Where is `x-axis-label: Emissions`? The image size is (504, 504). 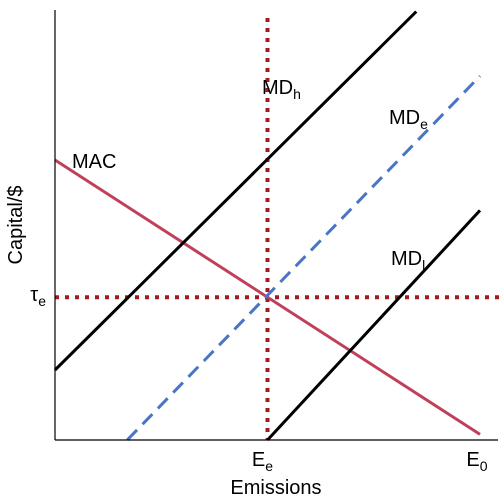 x-axis-label: Emissions is located at coordinates (275, 488).